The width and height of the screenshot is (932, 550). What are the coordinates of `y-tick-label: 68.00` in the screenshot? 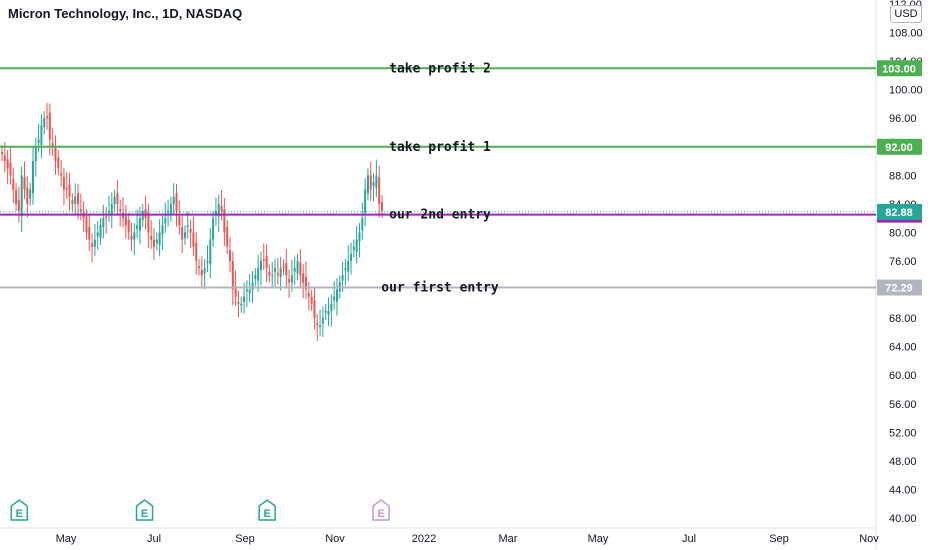 It's located at (903, 319).